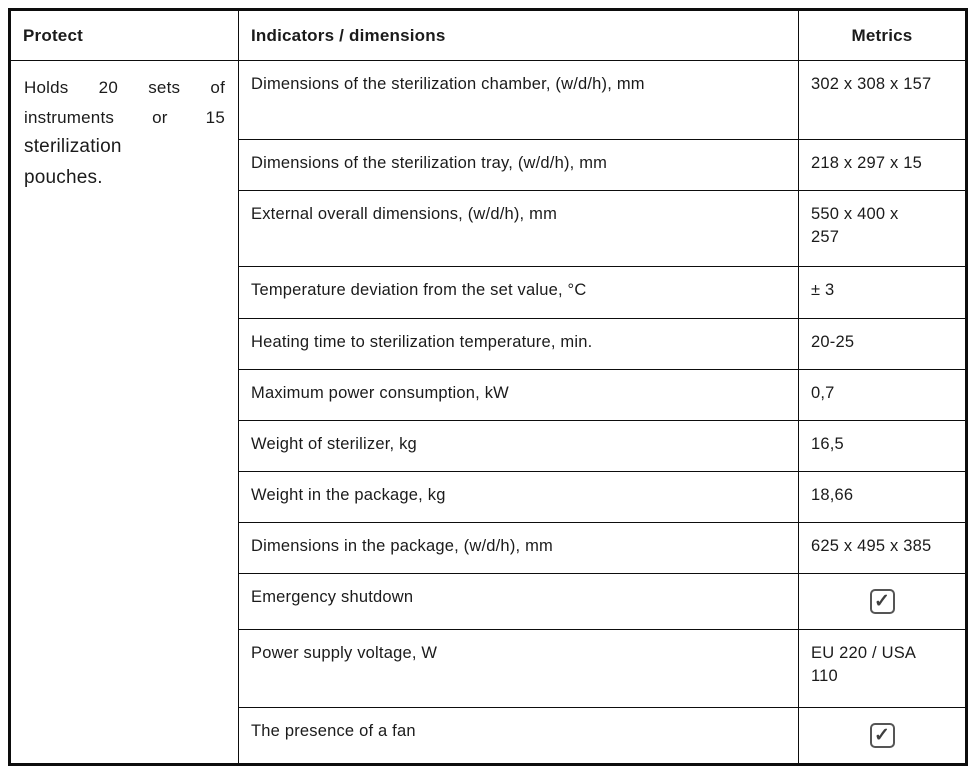 The width and height of the screenshot is (974, 770). Describe the element at coordinates (73, 147) in the screenshot. I see `protect-note-text-large-1: sterilization` at that location.